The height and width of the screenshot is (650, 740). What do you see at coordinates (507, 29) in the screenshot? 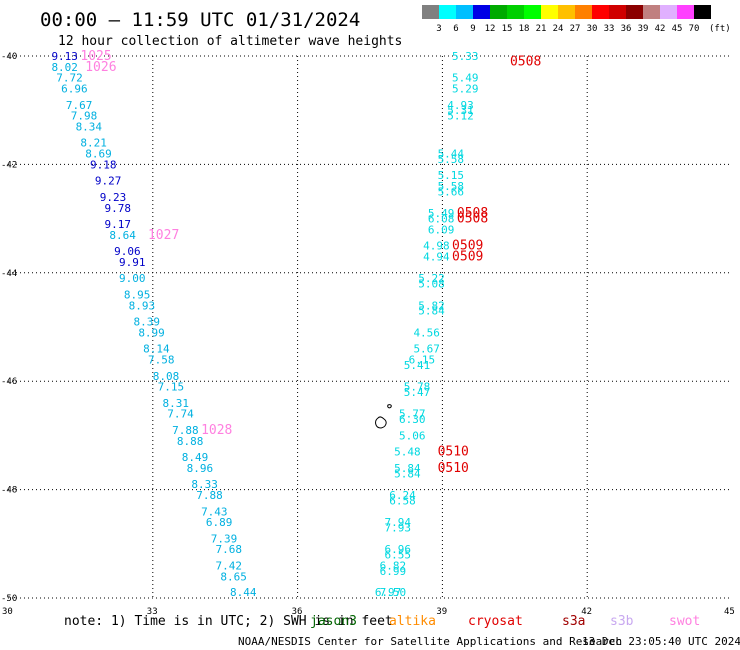
I see `colorbar-tick-label: 15` at bounding box center [507, 29].